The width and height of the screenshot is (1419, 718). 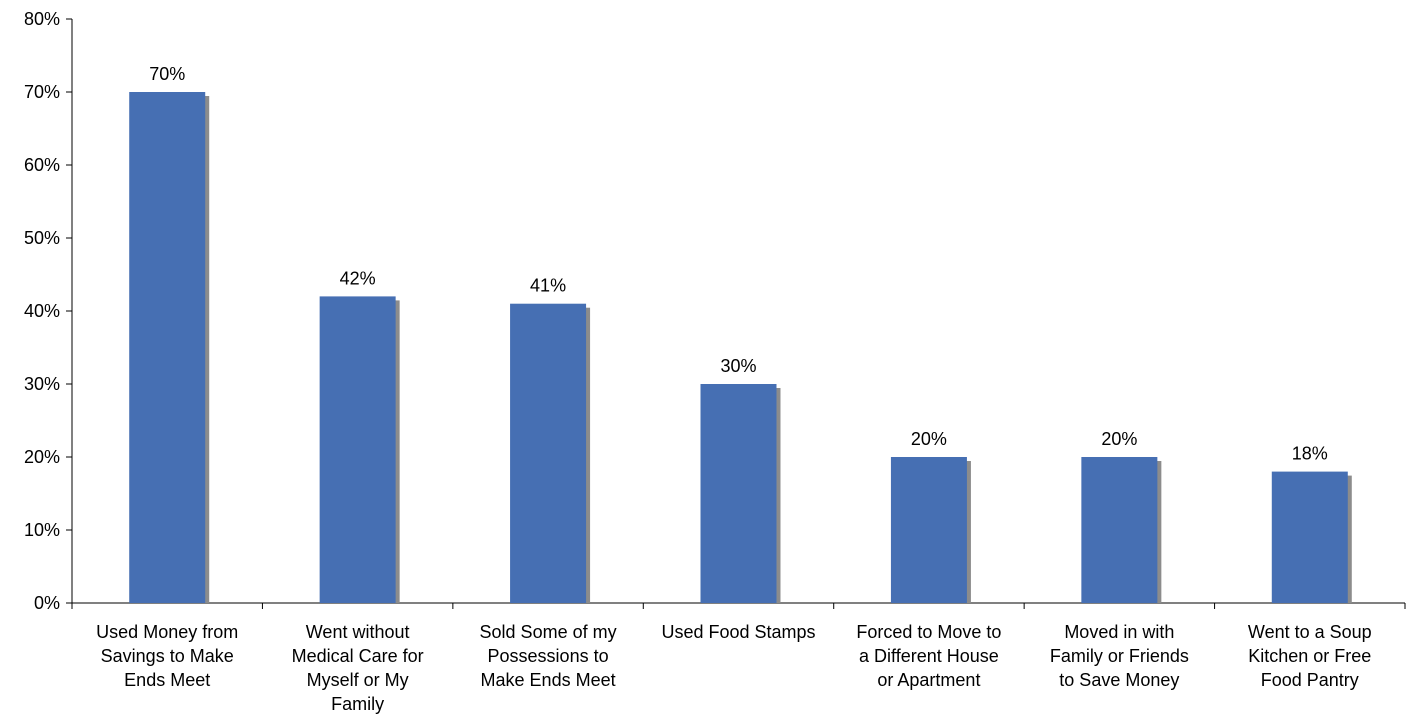 I want to click on data-label: 42%, so click(x=358, y=278).